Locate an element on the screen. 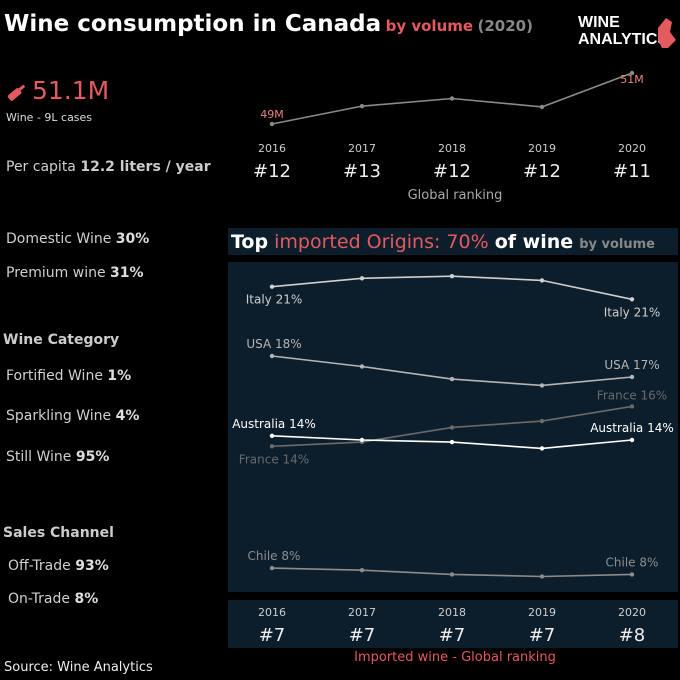  title-part: of wine is located at coordinates (534, 242).